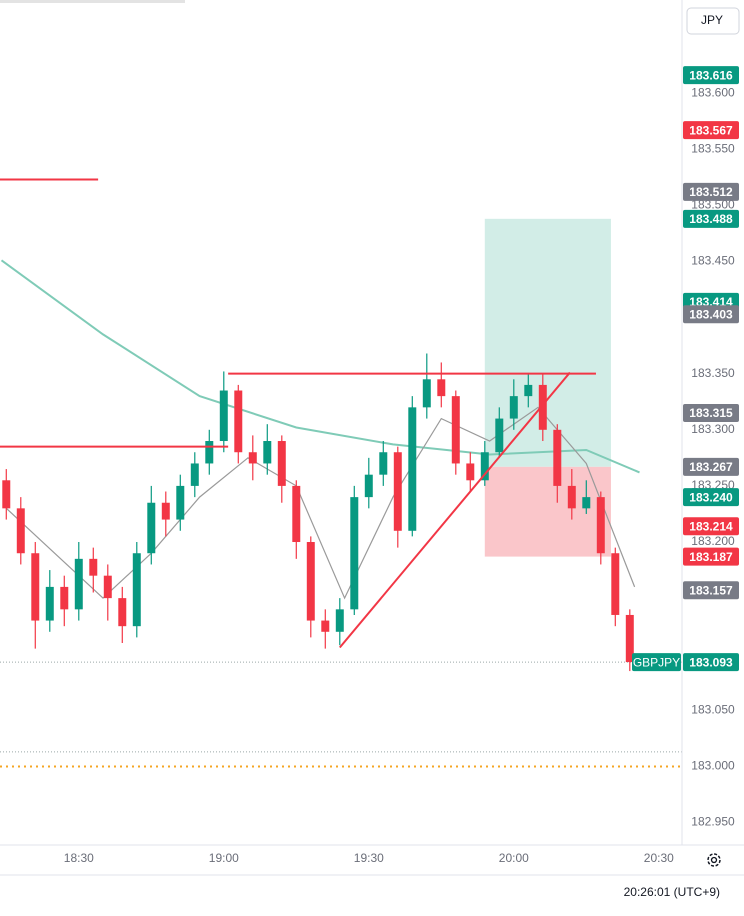 This screenshot has width=744, height=916. I want to click on gear-outer, so click(714, 860).